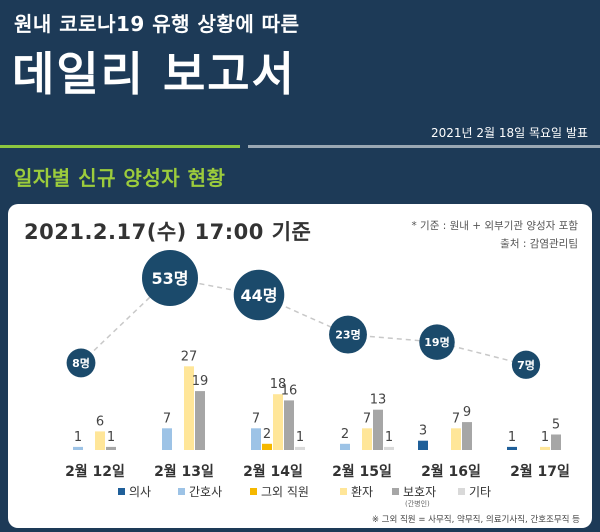 Image resolution: width=600 pixels, height=532 pixels. I want to click on legend-label: 간호사, so click(205, 492).